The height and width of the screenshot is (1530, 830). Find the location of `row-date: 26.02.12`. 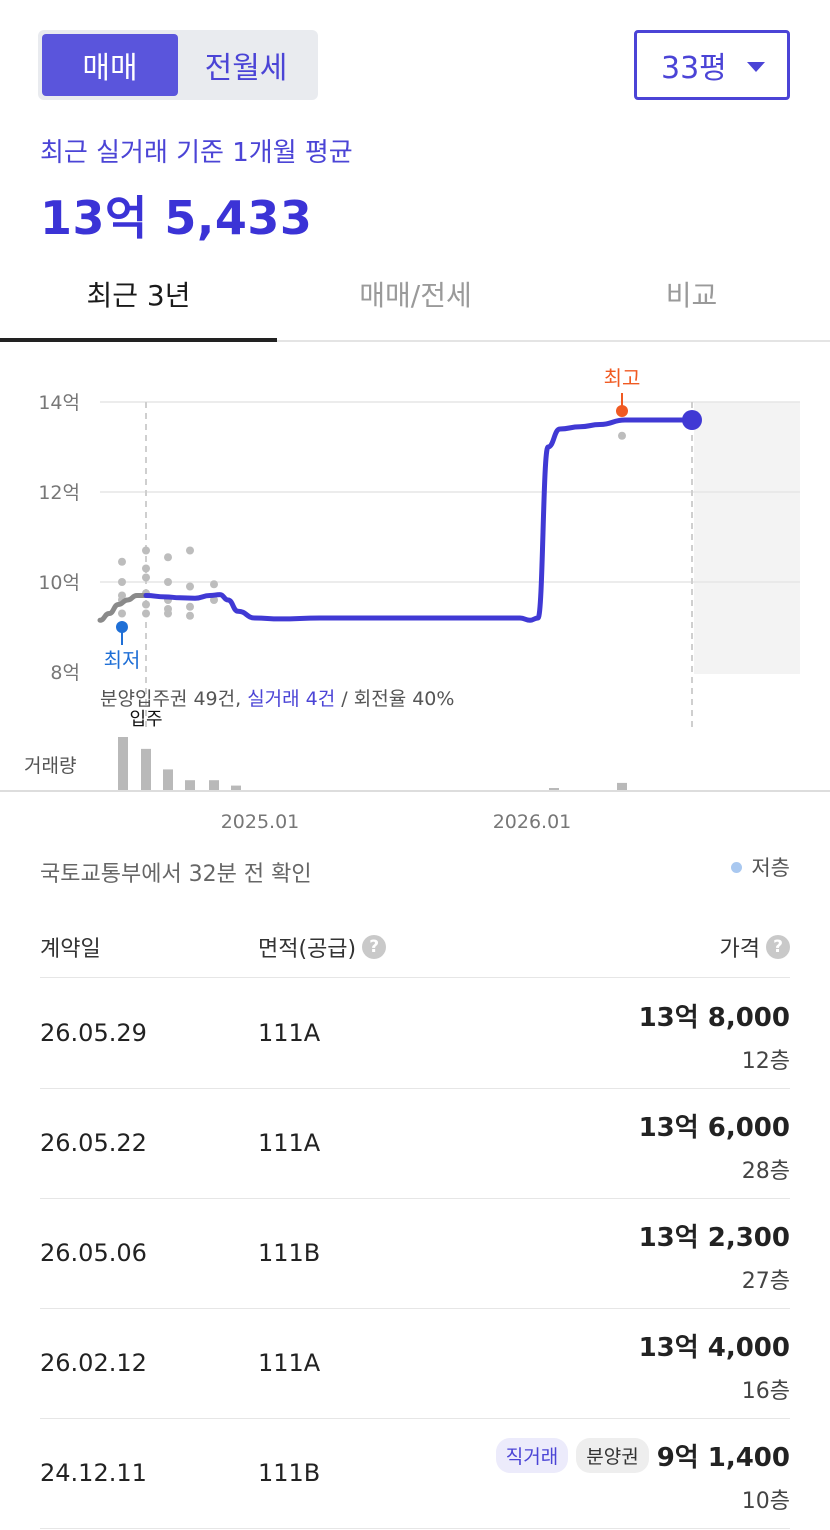

row-date: 26.02.12 is located at coordinates (93, 1363).